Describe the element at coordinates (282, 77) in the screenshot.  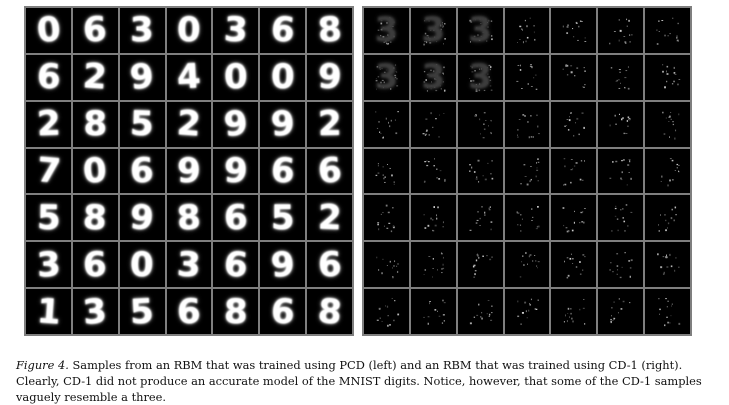
I see `pcd-sample-digit: 0` at that location.